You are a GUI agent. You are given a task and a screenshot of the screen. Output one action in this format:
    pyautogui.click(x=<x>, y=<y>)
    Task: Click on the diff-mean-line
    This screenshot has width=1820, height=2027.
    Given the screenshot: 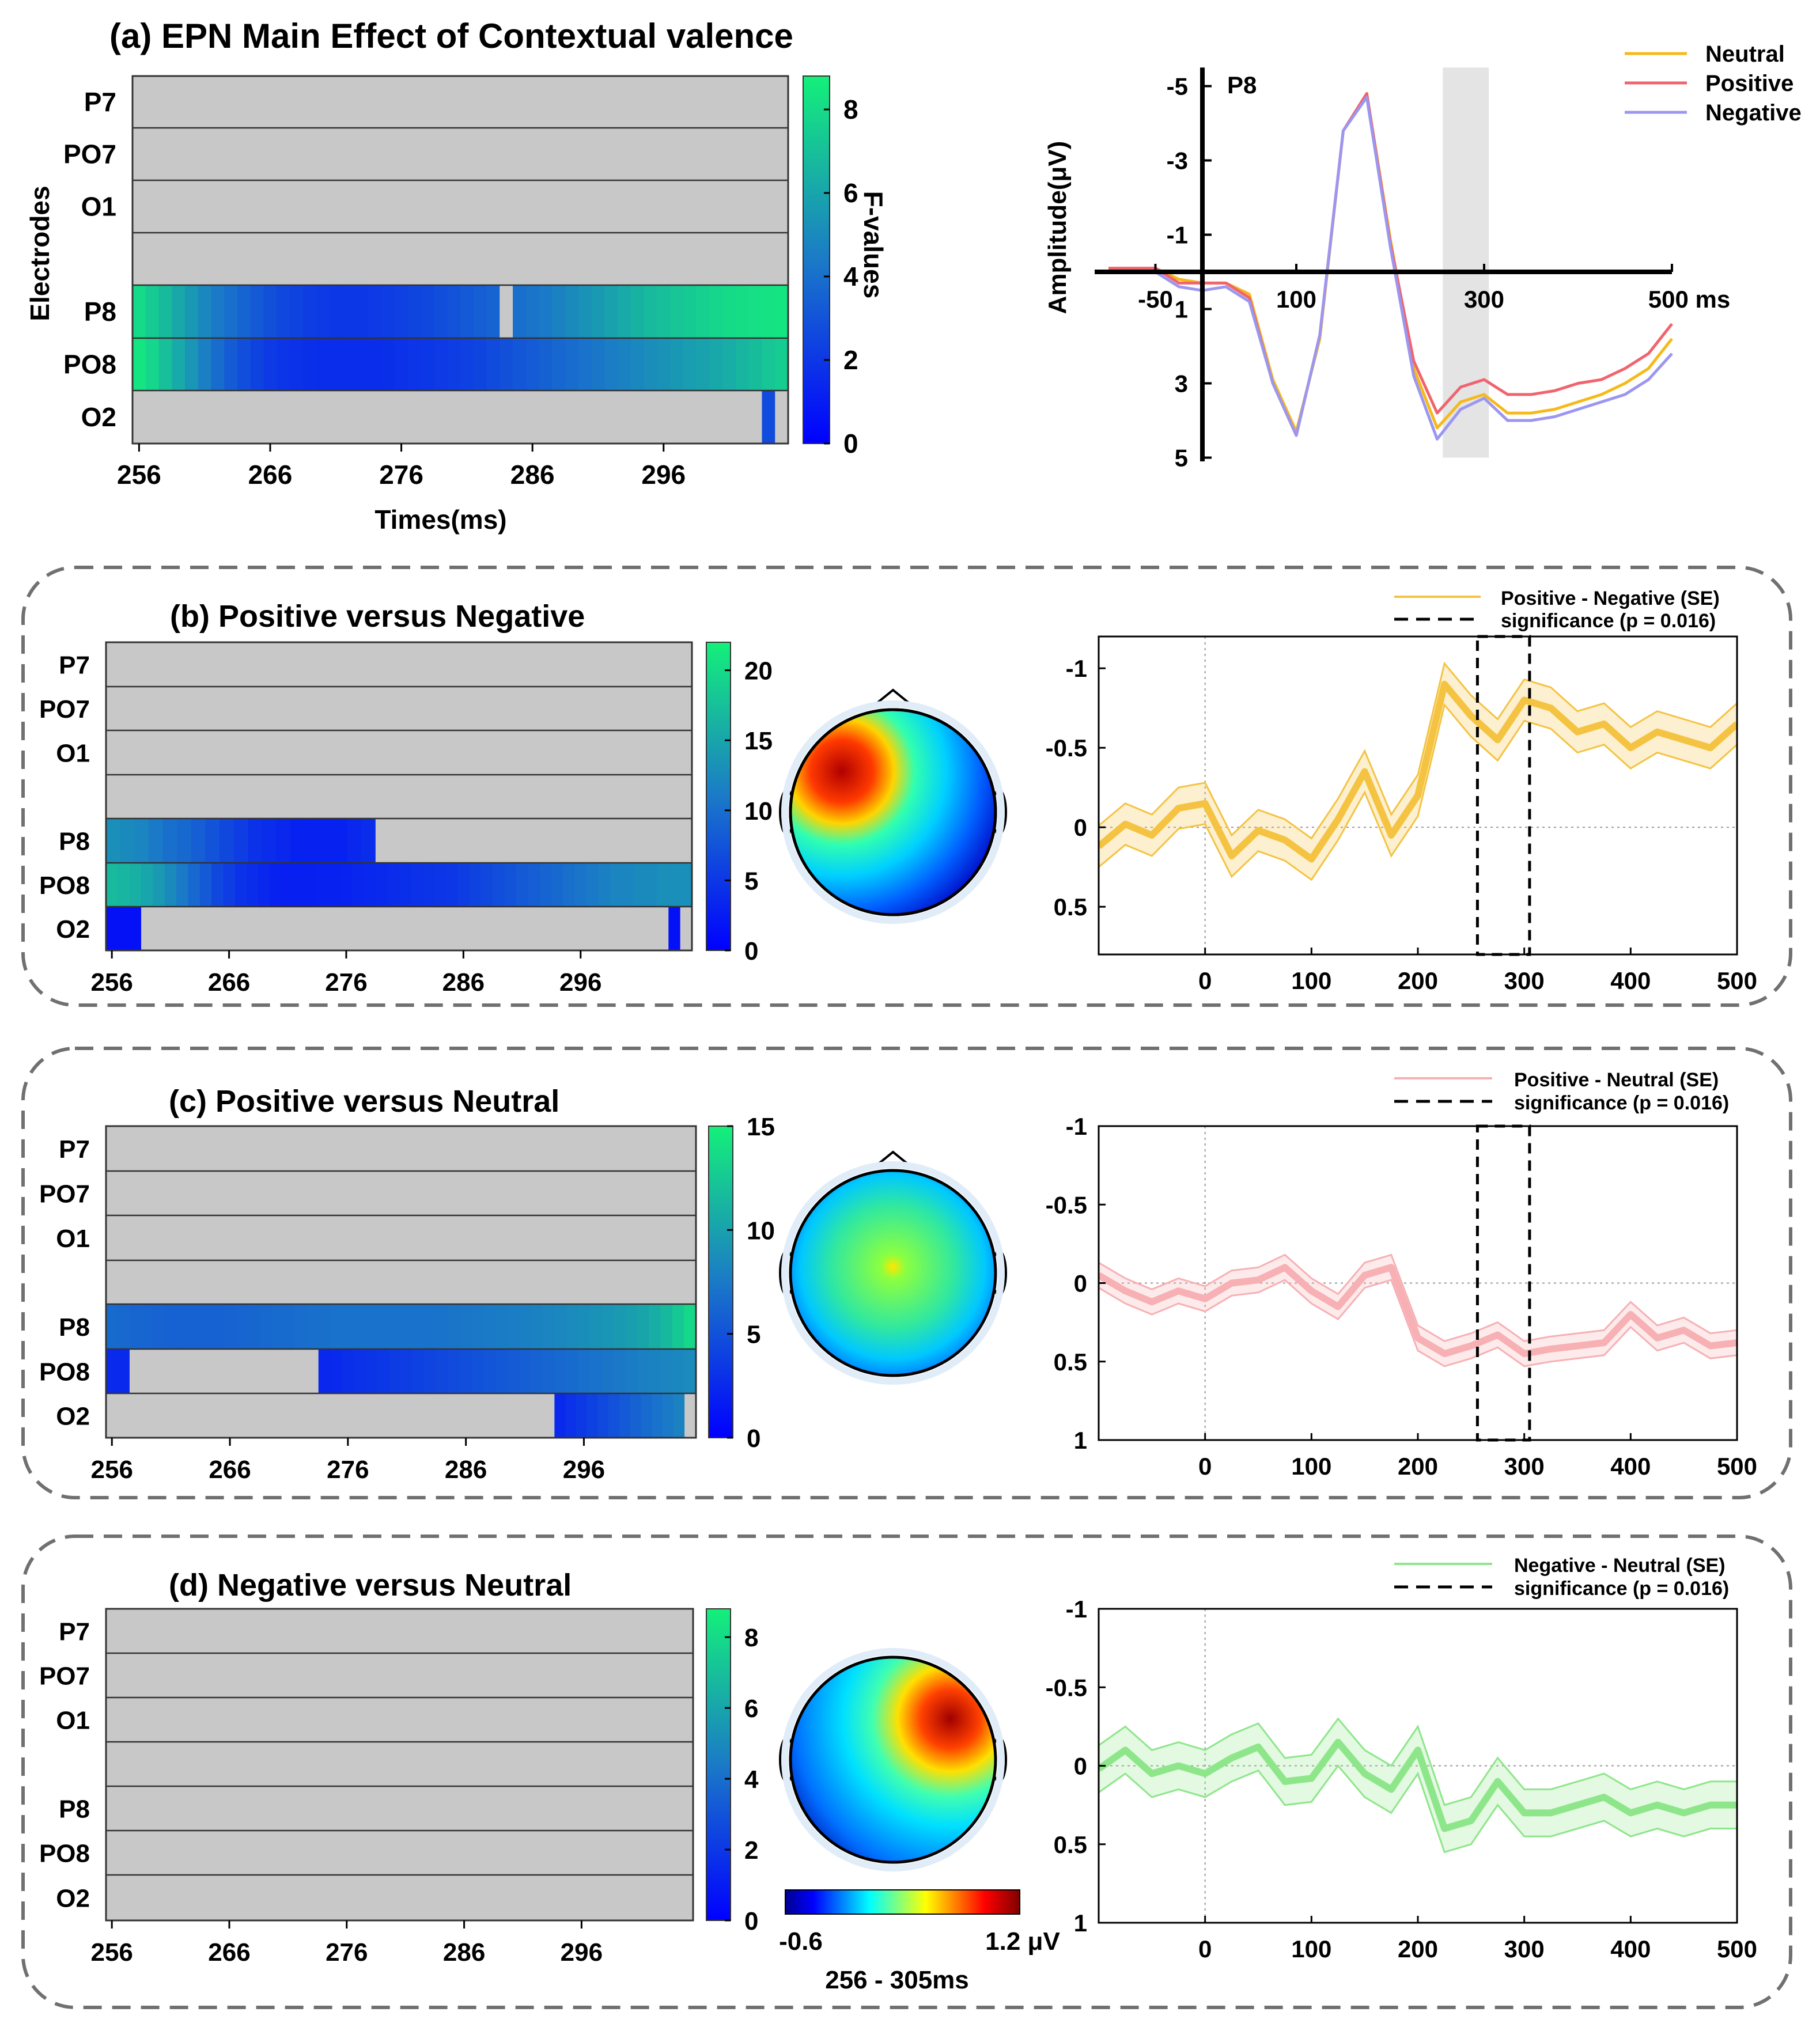 What is the action you would take?
    pyautogui.click(x=1418, y=1311)
    